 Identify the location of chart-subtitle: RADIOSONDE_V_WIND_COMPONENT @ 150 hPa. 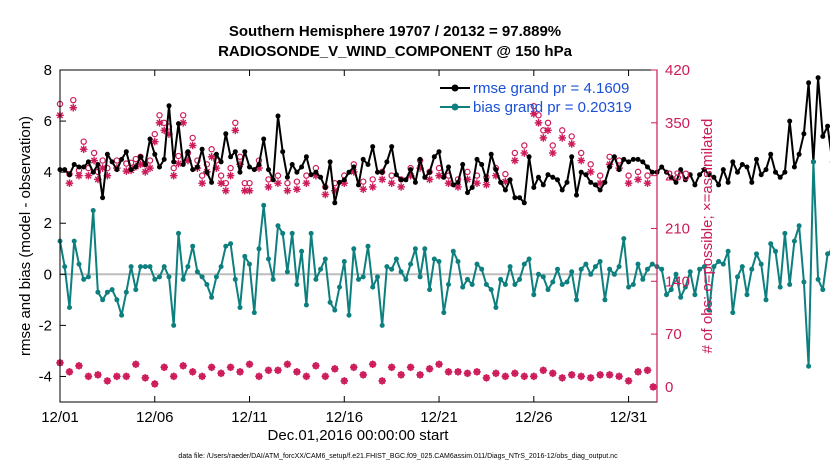
(395, 51).